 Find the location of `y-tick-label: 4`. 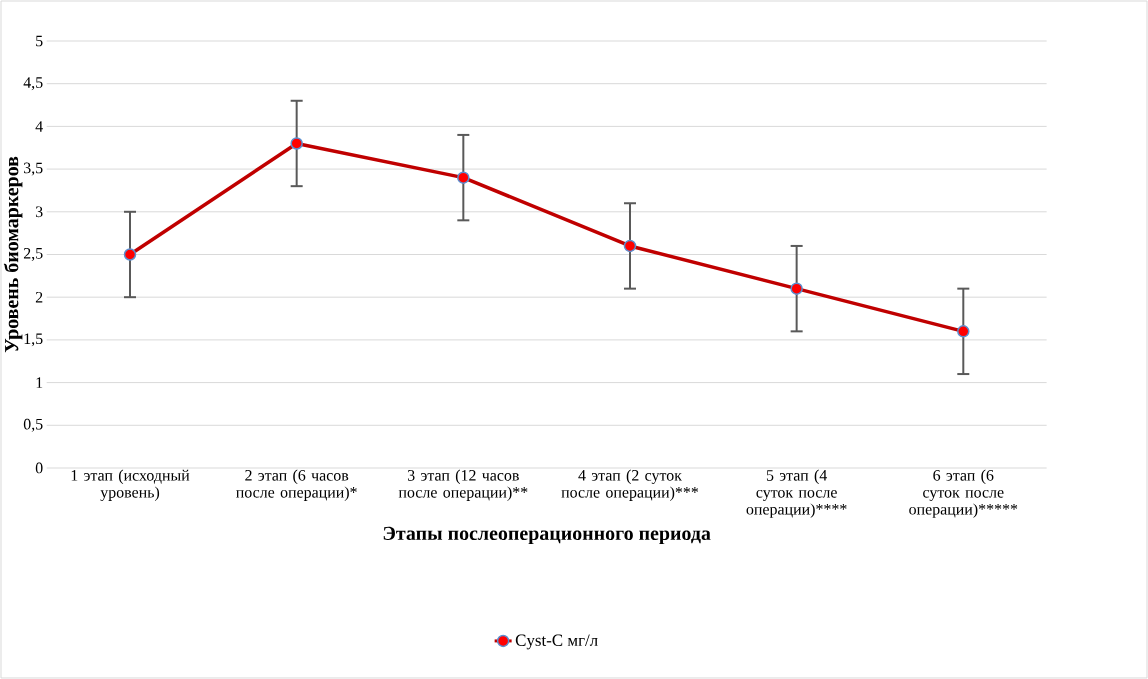

y-tick-label: 4 is located at coordinates (39, 126).